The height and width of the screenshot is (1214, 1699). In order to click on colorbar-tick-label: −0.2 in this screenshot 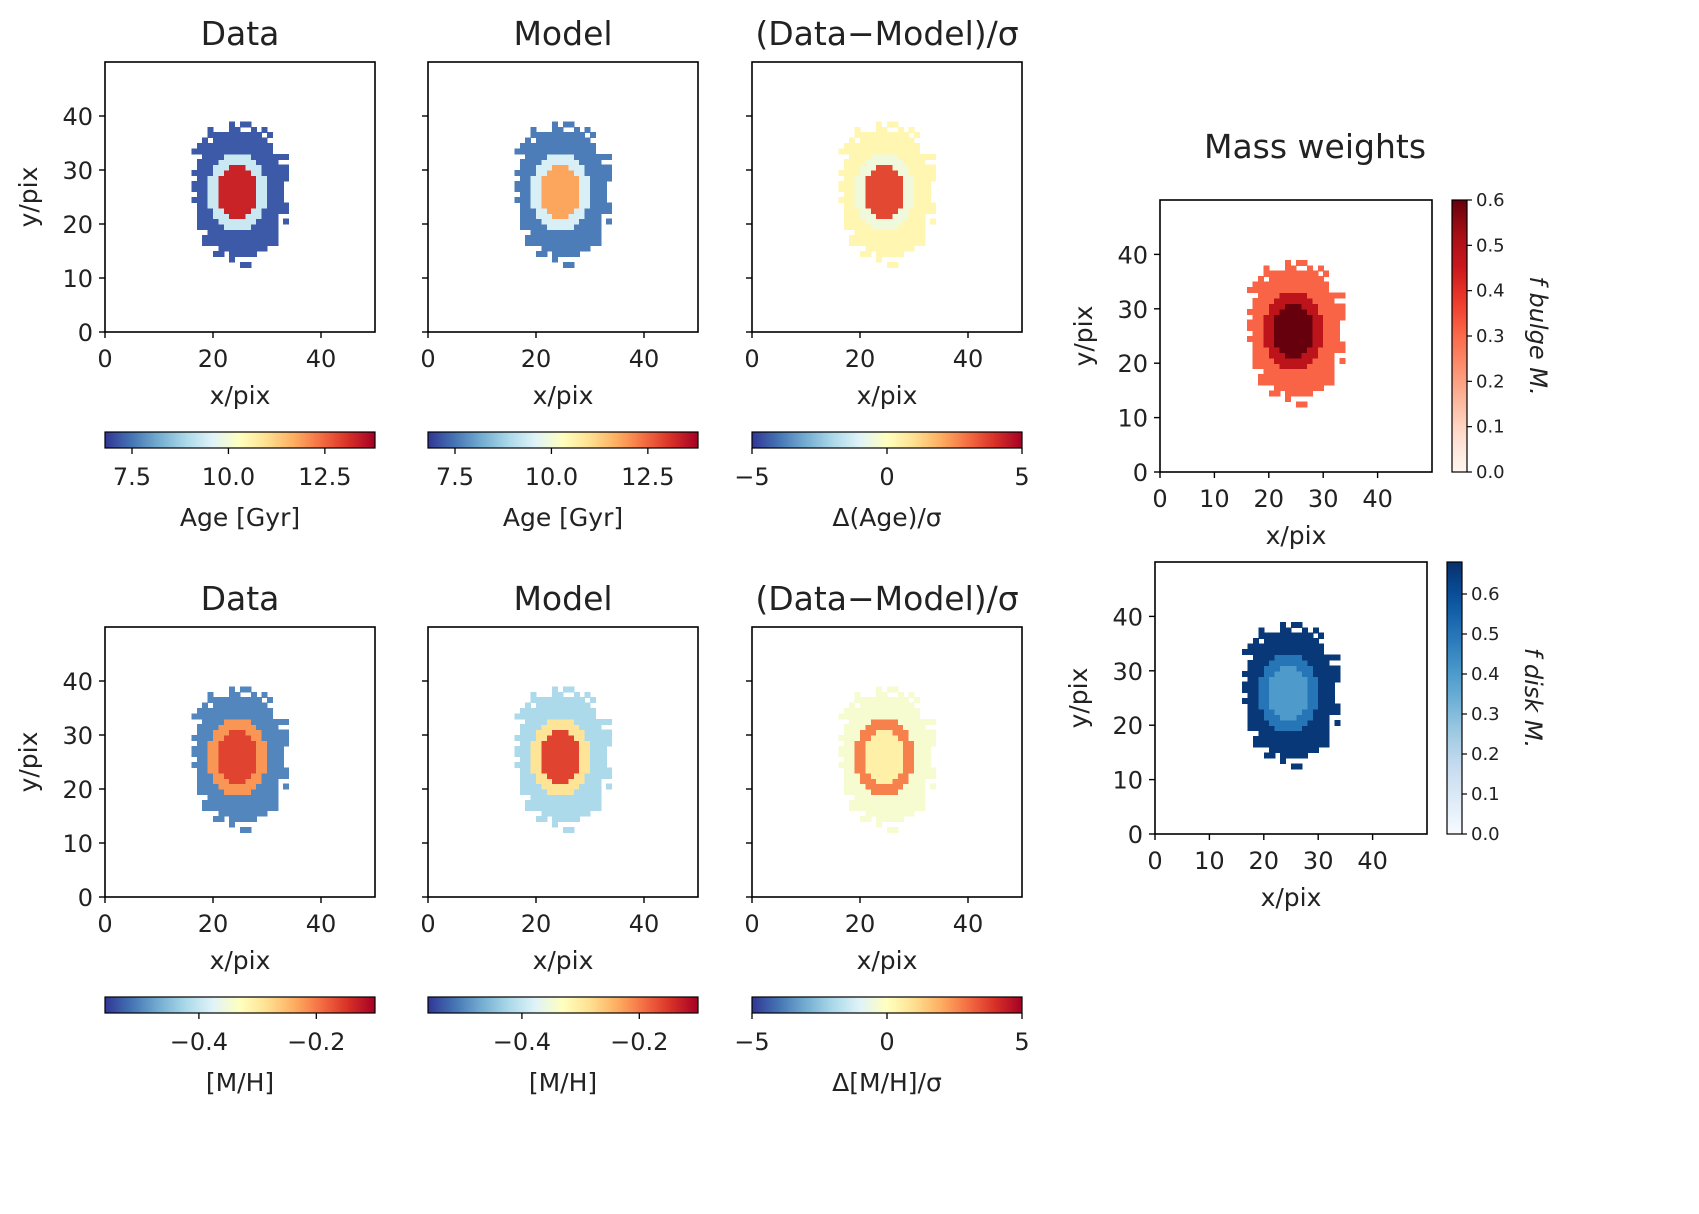, I will do `click(639, 1042)`.